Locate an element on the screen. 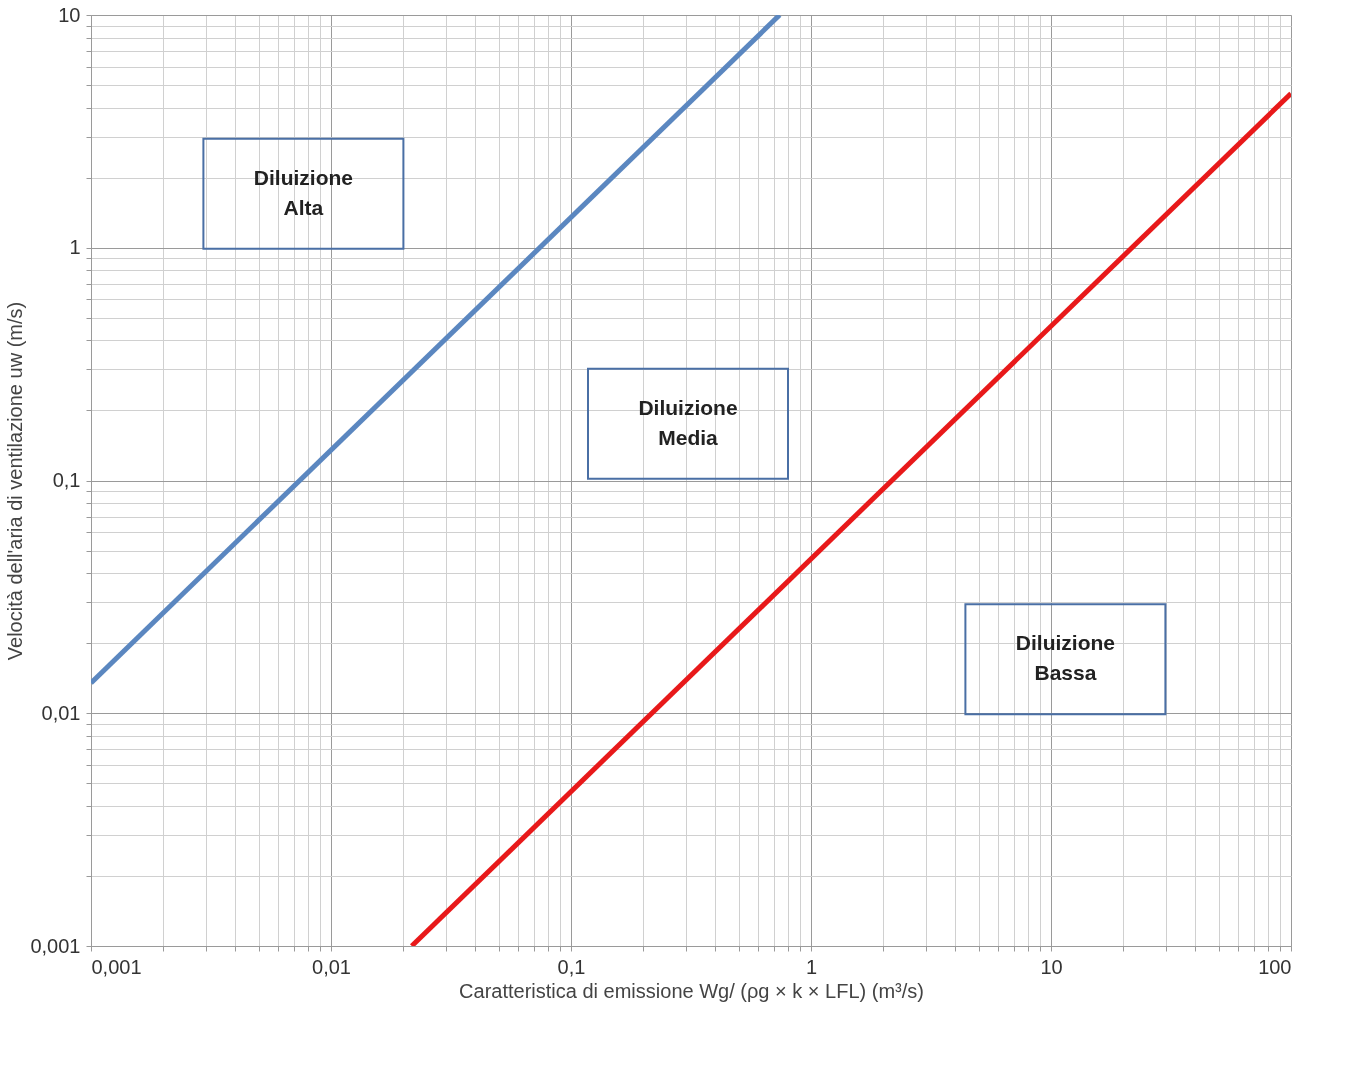  annotation: Diluizione Media is located at coordinates (688, 422).